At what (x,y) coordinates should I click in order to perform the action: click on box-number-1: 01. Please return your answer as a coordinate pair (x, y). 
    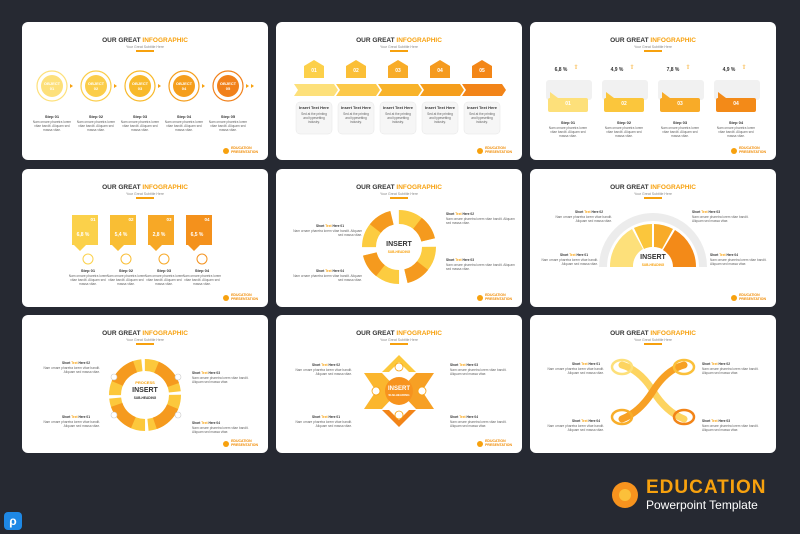
    Looking at the image, I should click on (568, 104).